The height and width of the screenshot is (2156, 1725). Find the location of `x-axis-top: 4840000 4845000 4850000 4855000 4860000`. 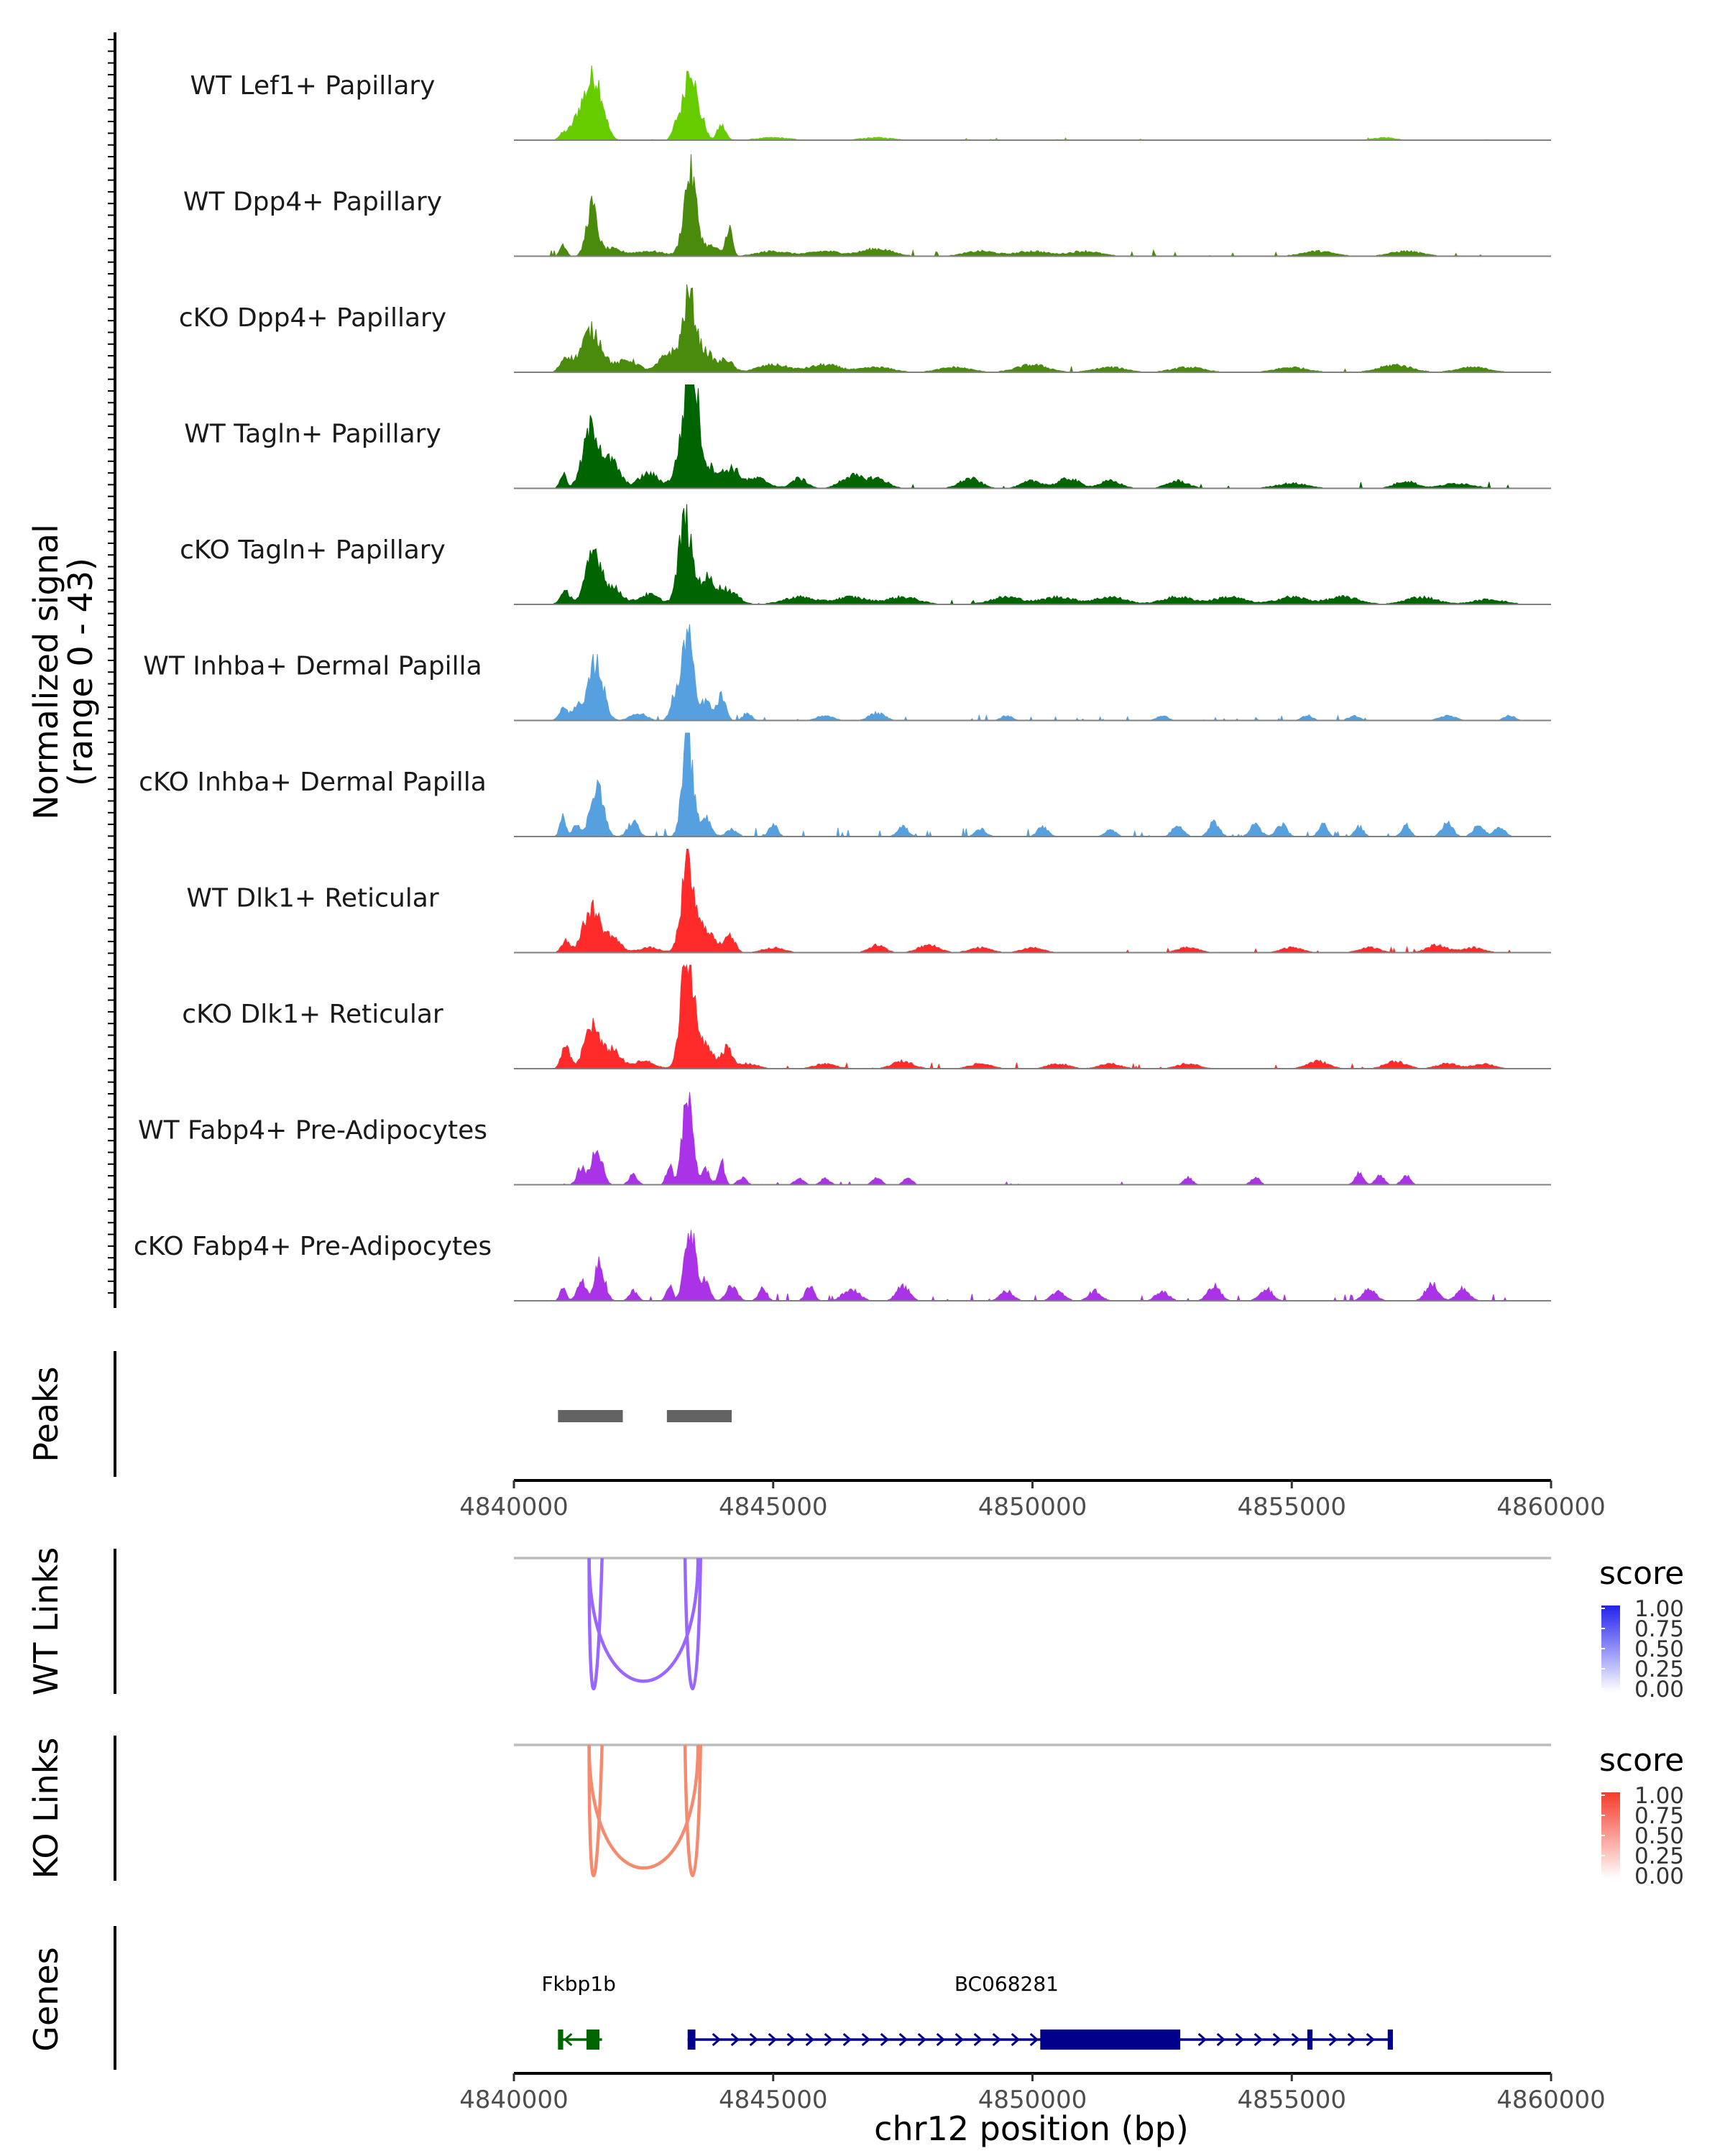

x-axis-top: 4840000 4845000 4850000 4855000 4860000 is located at coordinates (1032, 1500).